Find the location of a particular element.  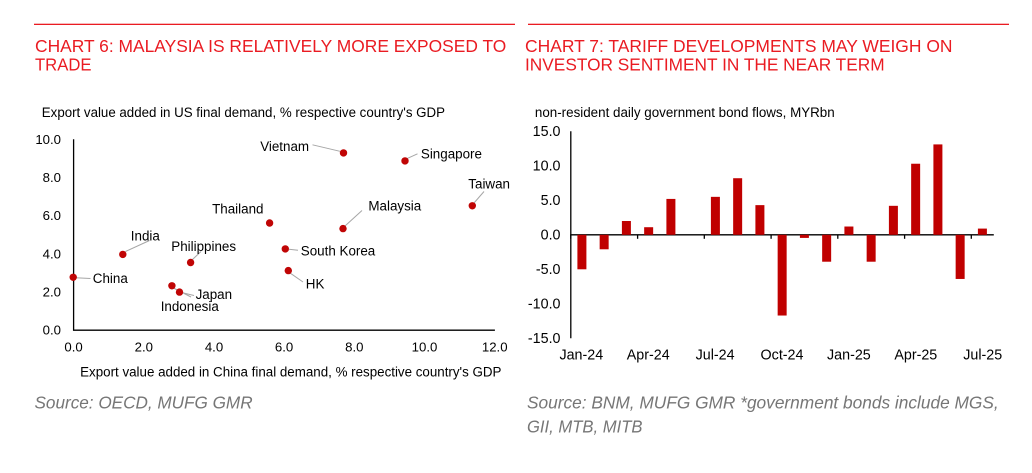

svg-text: -10.0 is located at coordinates (544, 305).